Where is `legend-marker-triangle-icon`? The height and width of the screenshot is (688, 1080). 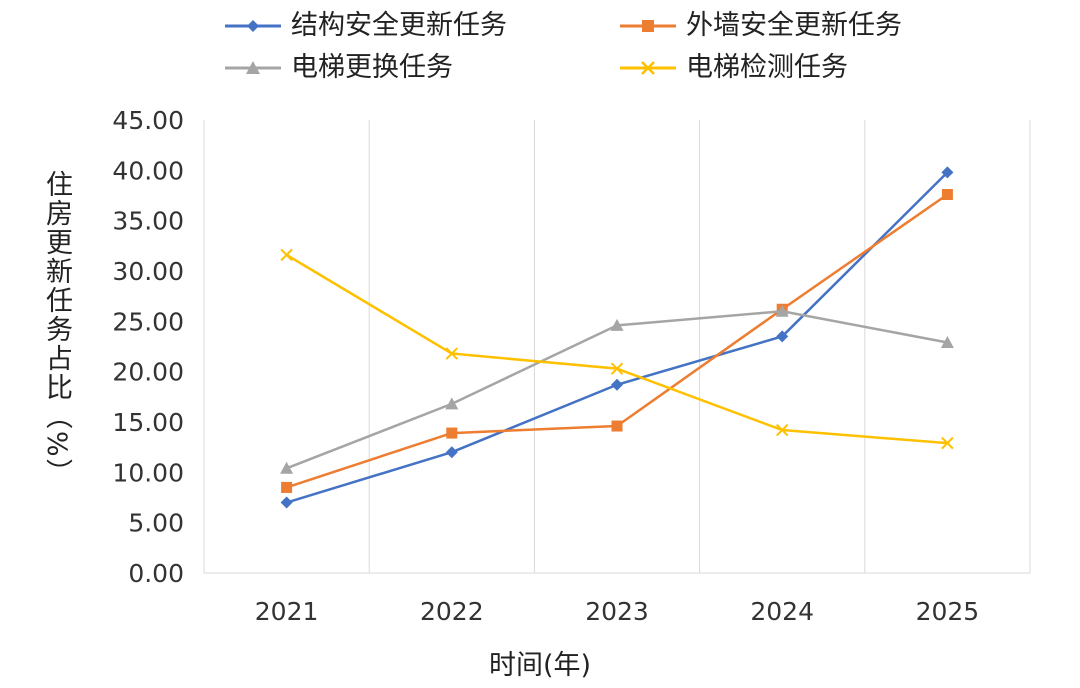 legend-marker-triangle-icon is located at coordinates (253, 67).